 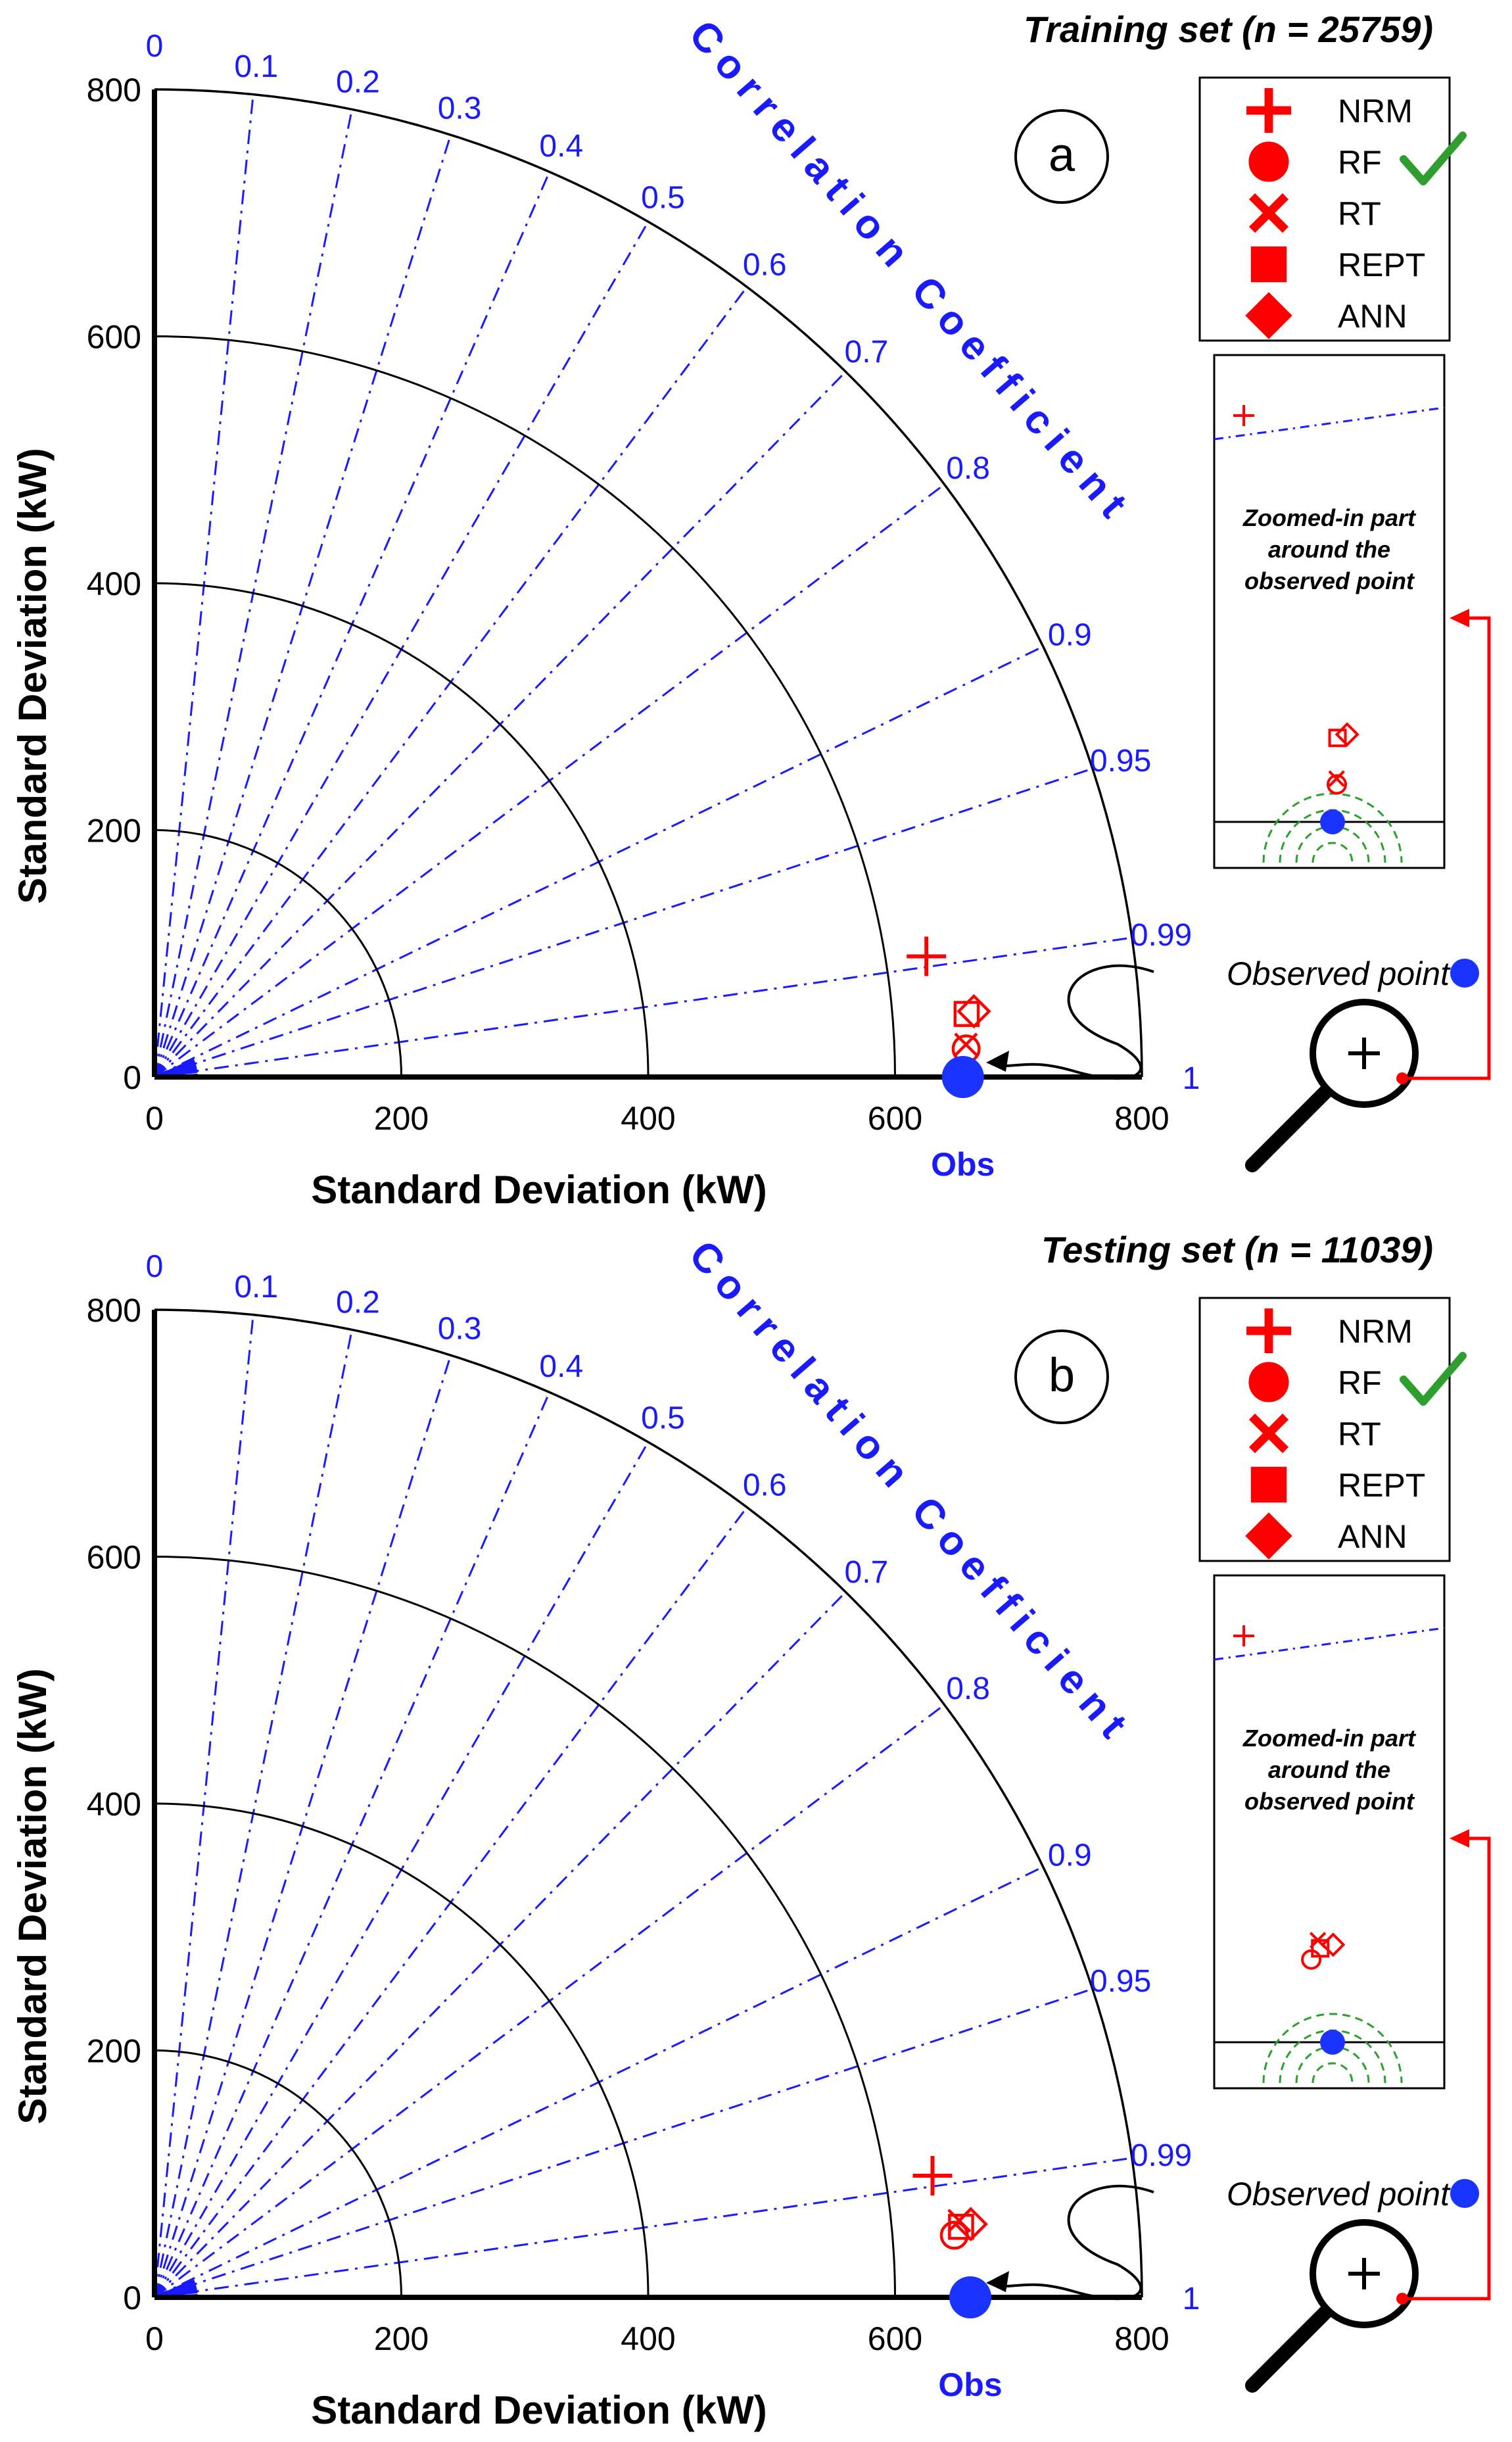 What do you see at coordinates (460, 109) in the screenshot?
I see `correlation-tick-label: 0.3` at bounding box center [460, 109].